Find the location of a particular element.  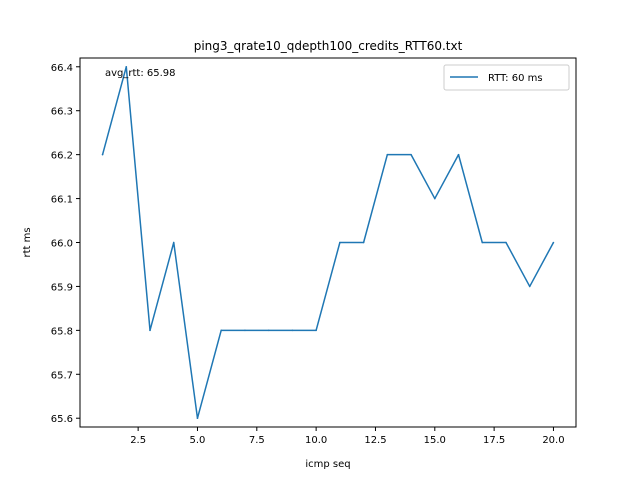

legend-label: RTT: 60 ms is located at coordinates (515, 78).